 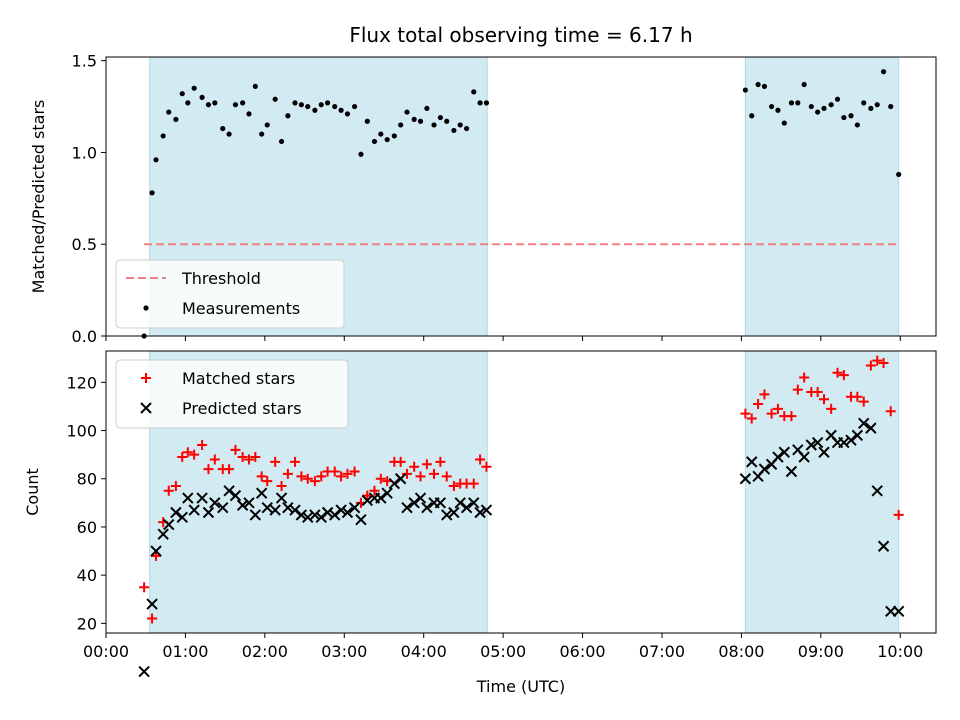 I want to click on y-tick-label: 100, so click(x=81, y=431).